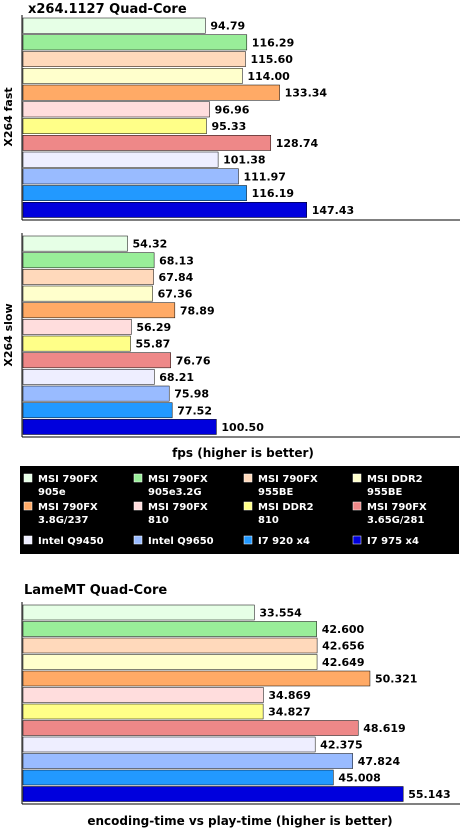  What do you see at coordinates (343, 629) in the screenshot?
I see `data-label: 42.600` at bounding box center [343, 629].